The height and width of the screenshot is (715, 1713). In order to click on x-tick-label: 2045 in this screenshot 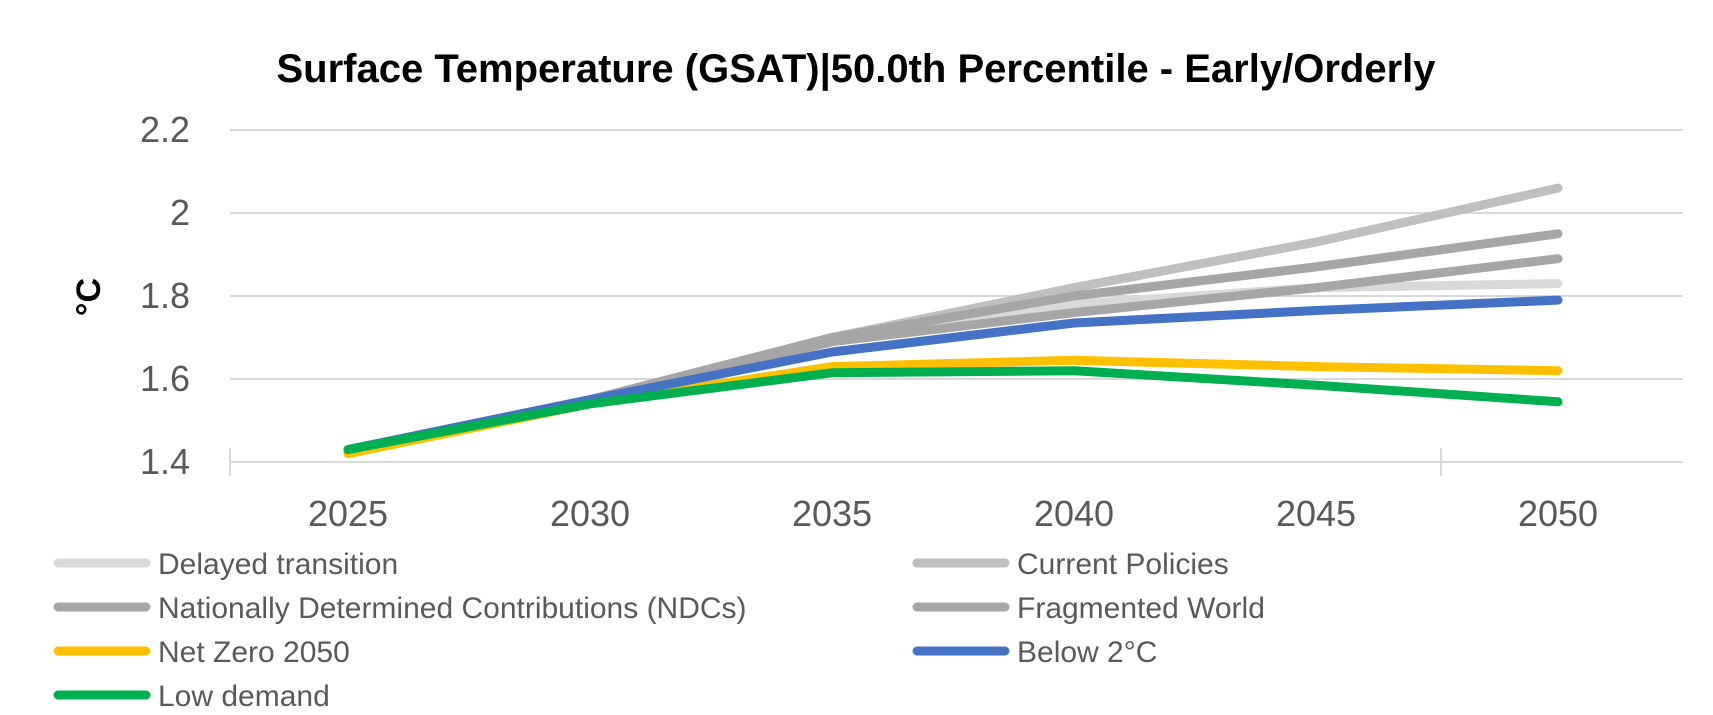, I will do `click(1316, 513)`.